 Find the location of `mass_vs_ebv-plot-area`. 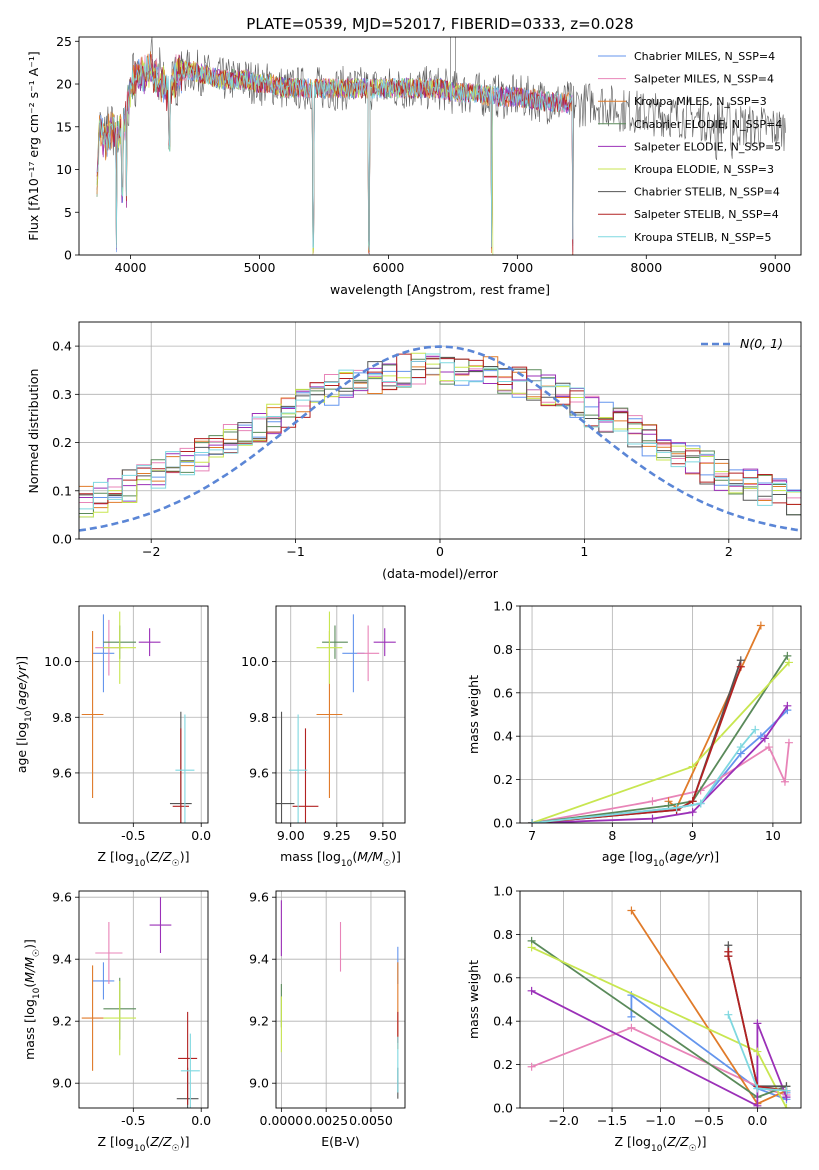

mass_vs_ebv-plot-area is located at coordinates (339, 999).